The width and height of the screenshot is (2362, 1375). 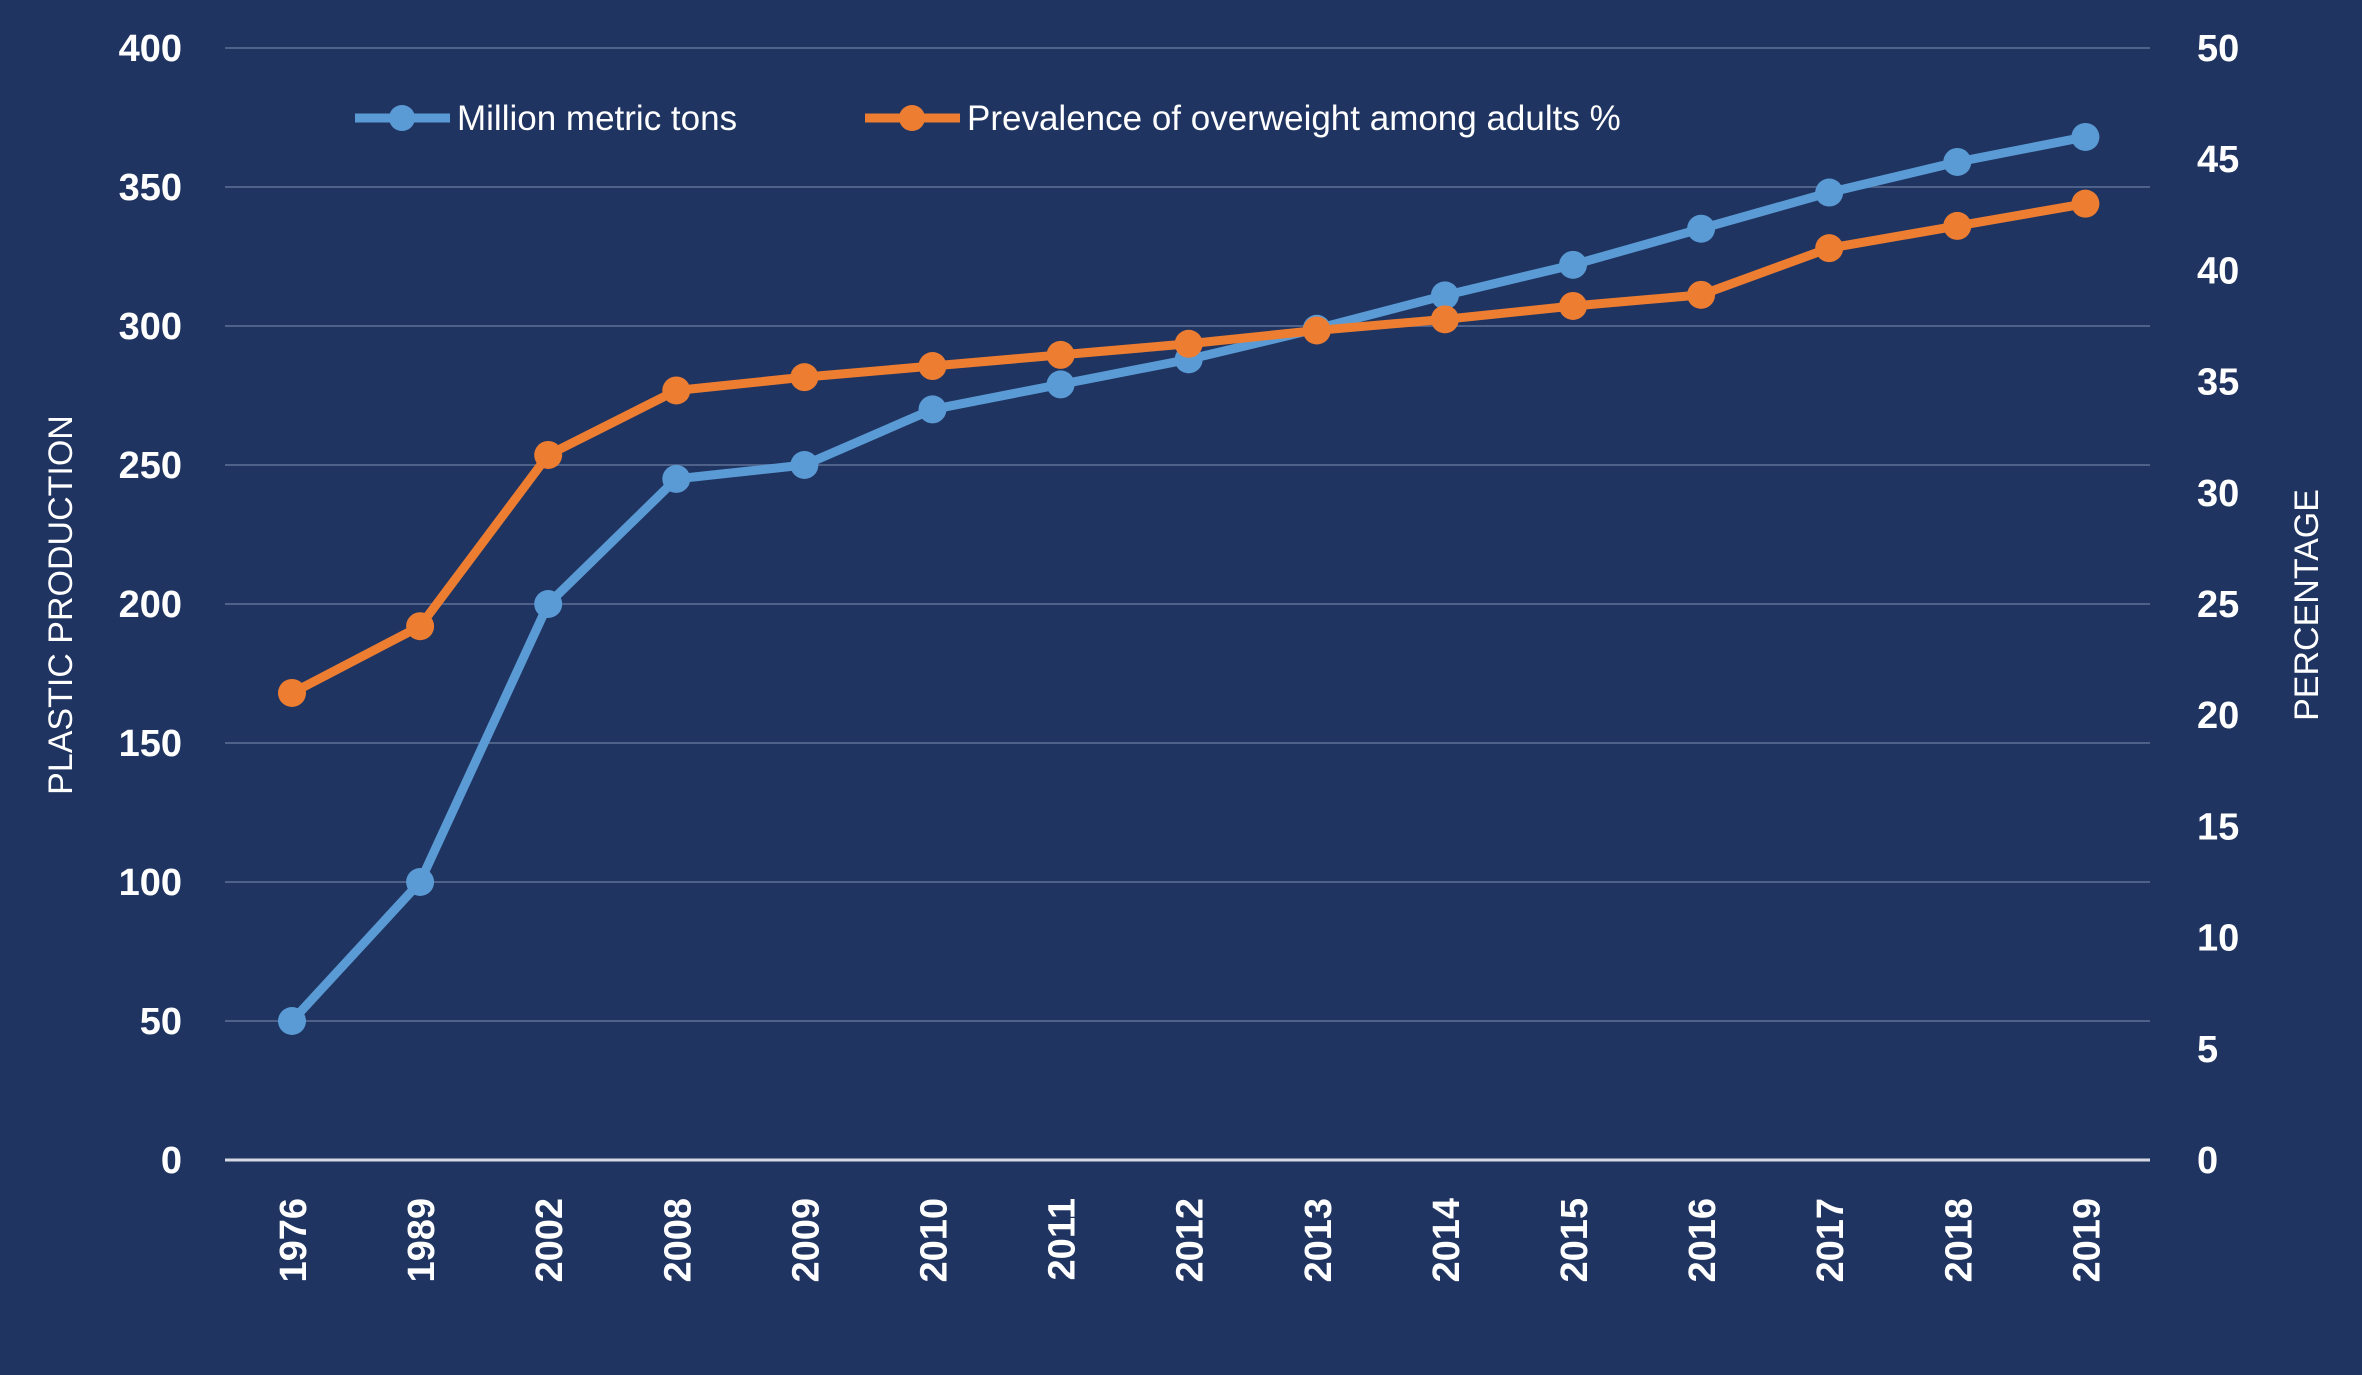 I want to click on data-point-0-2016, so click(x=1701, y=228).